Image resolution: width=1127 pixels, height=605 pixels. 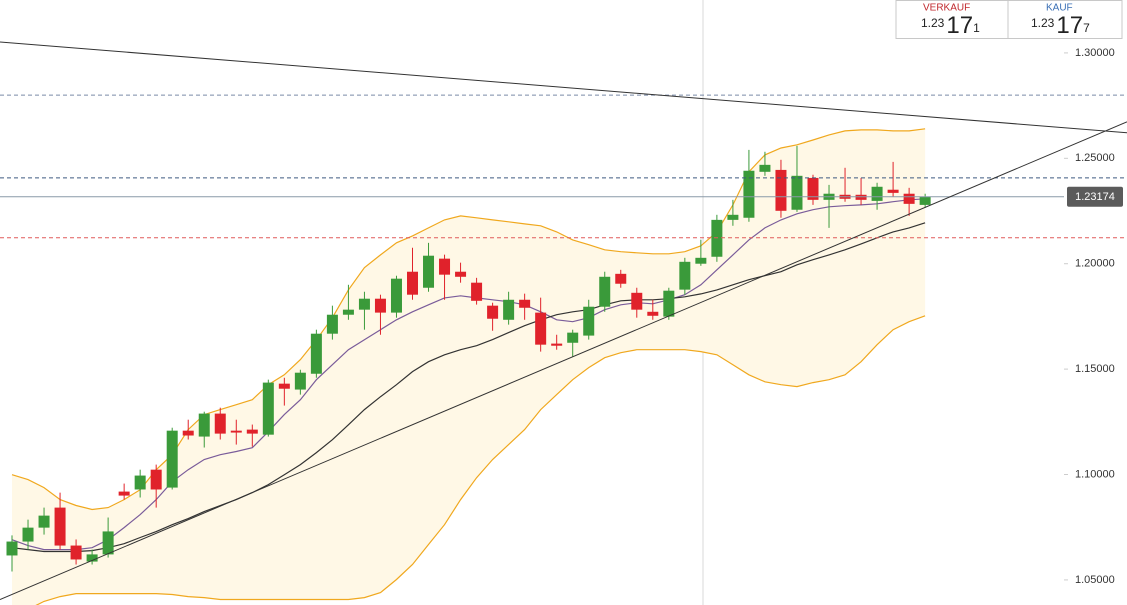 What do you see at coordinates (1095, 474) in the screenshot?
I see `y-tick-label: 1.10000` at bounding box center [1095, 474].